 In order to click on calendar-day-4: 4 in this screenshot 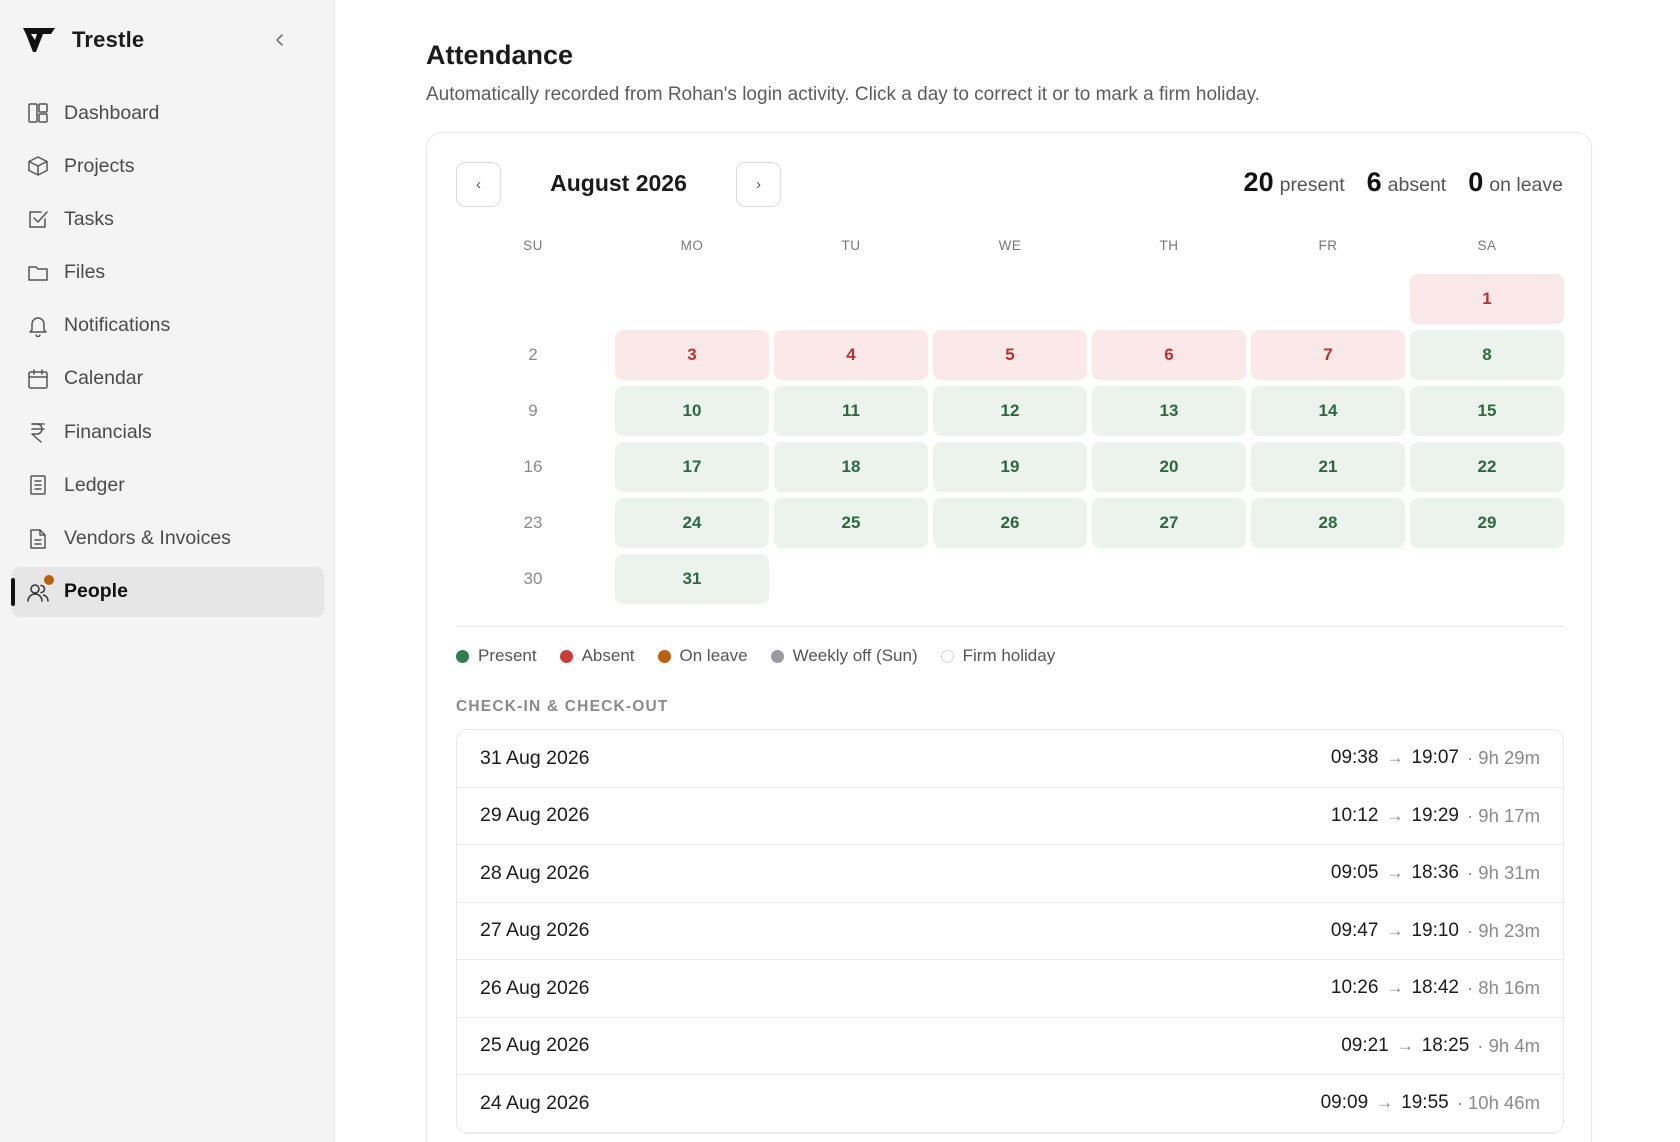, I will do `click(851, 355)`.